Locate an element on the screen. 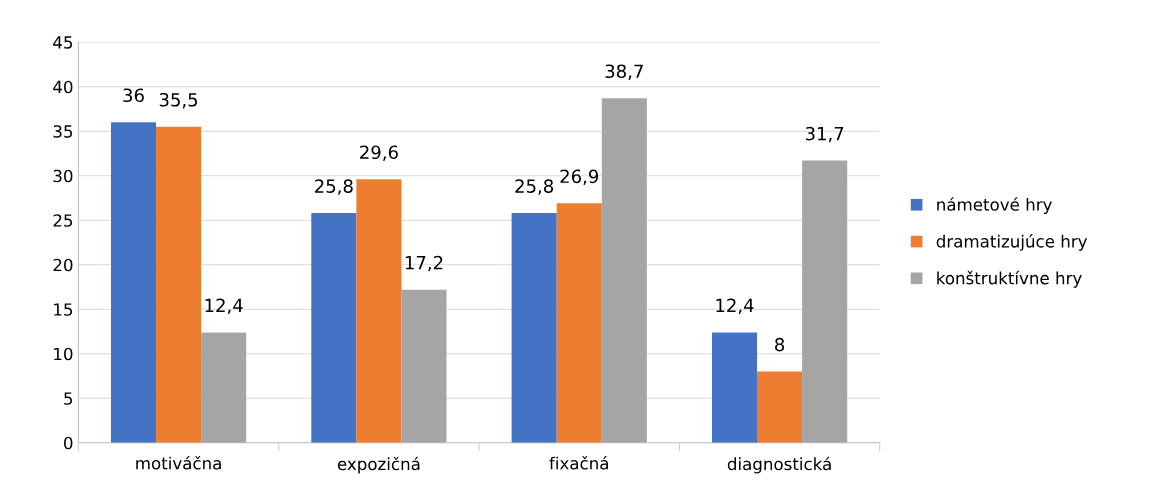 The height and width of the screenshot is (502, 1153). y-tick-label: 5 is located at coordinates (68, 398).